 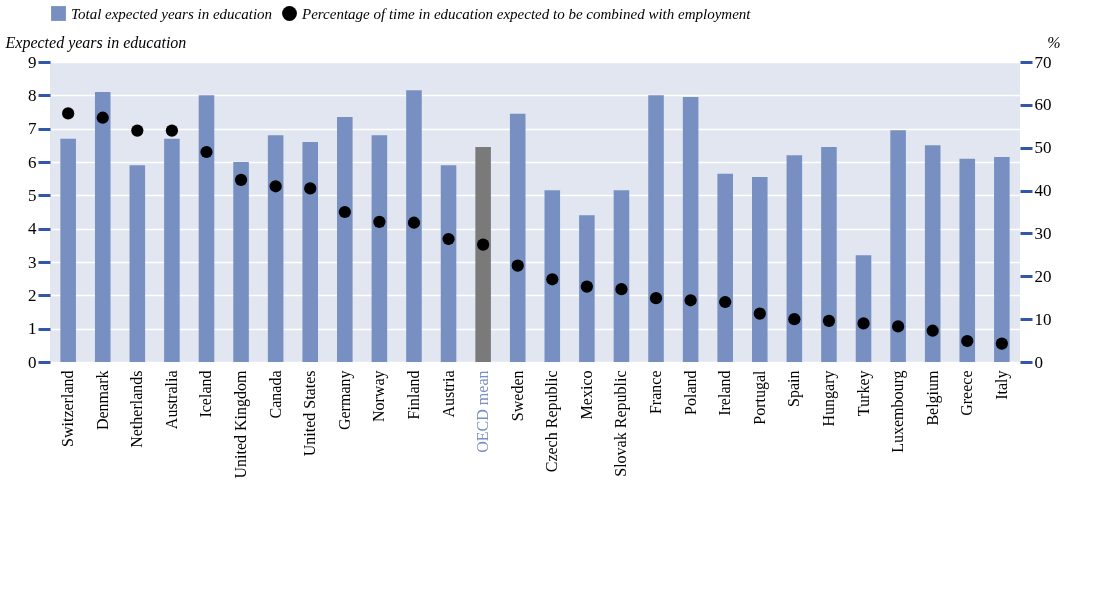 What do you see at coordinates (1043, 148) in the screenshot?
I see `y2-tick-label: 50` at bounding box center [1043, 148].